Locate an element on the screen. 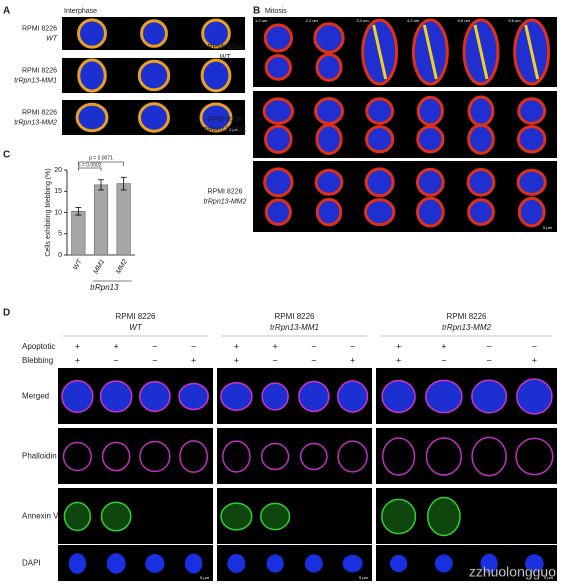  panel-label: C is located at coordinates (6, 155).